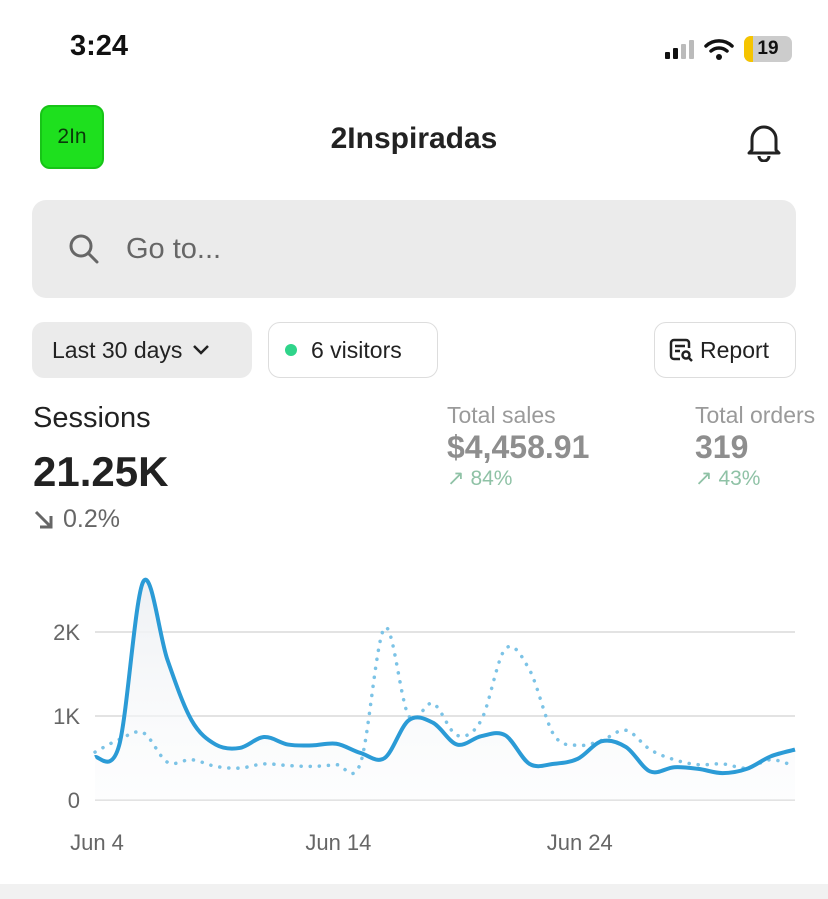 Image resolution: width=828 pixels, height=899 pixels. What do you see at coordinates (681, 350) in the screenshot?
I see `report-icon` at bounding box center [681, 350].